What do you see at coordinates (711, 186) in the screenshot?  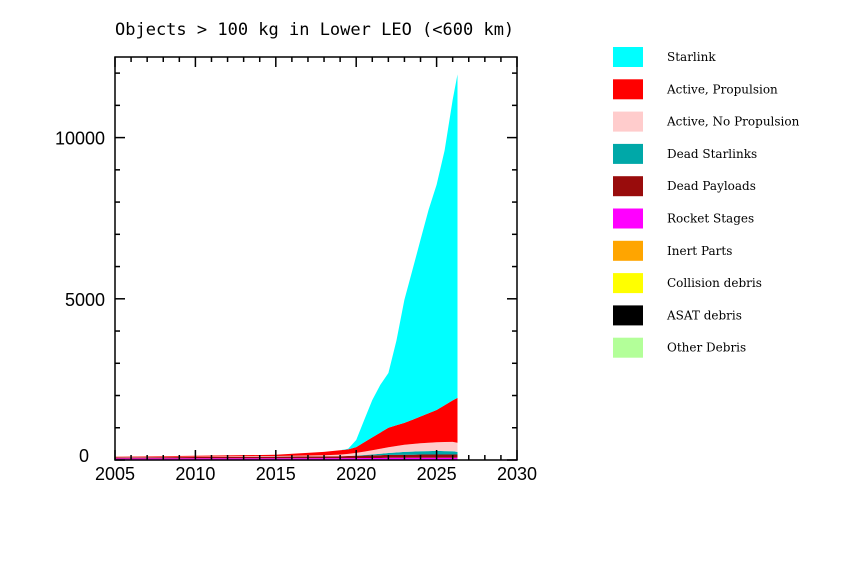 I see `legend-label: Dead Payloads` at bounding box center [711, 186].